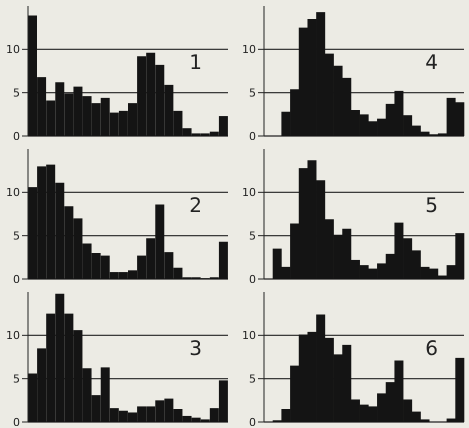  I want to click on annotation: 2, so click(195, 205).